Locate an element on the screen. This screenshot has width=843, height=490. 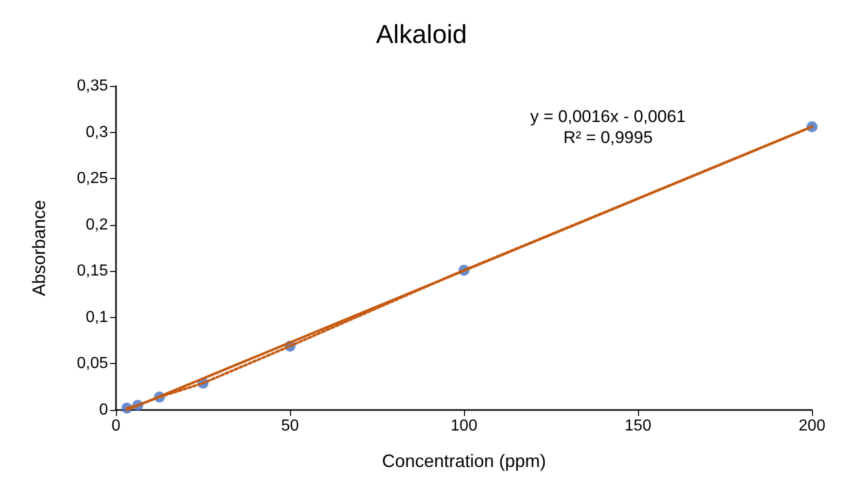
y-tick-label: 0,25 is located at coordinates (92, 179).